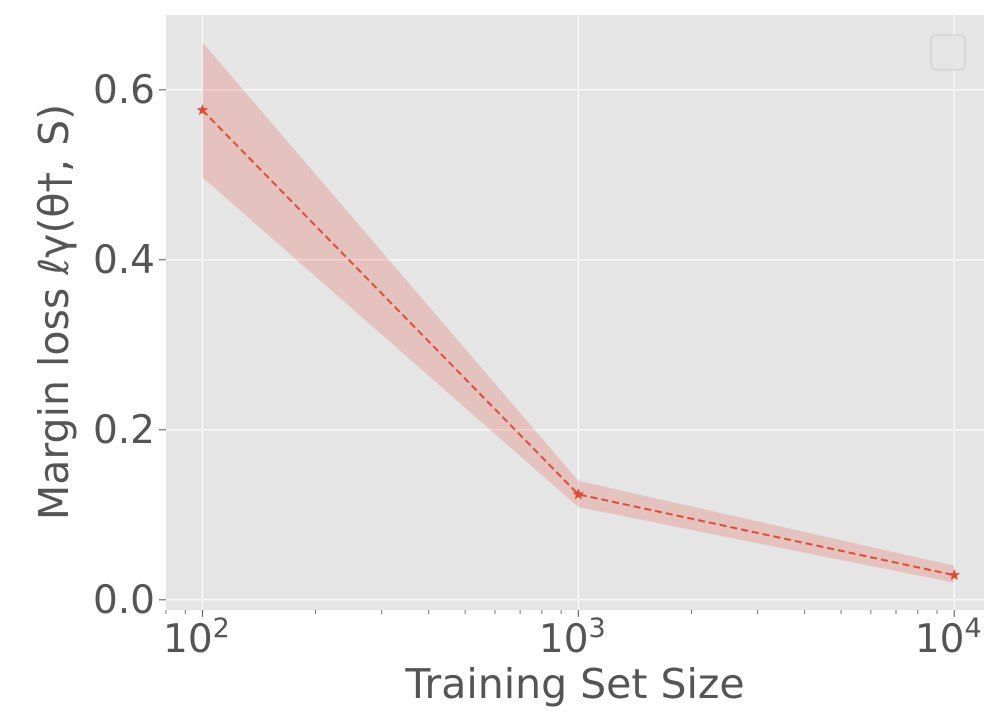 This screenshot has height=719, width=1000. Describe the element at coordinates (948, 637) in the screenshot. I see `x-tick-label: 10⁴` at that location.